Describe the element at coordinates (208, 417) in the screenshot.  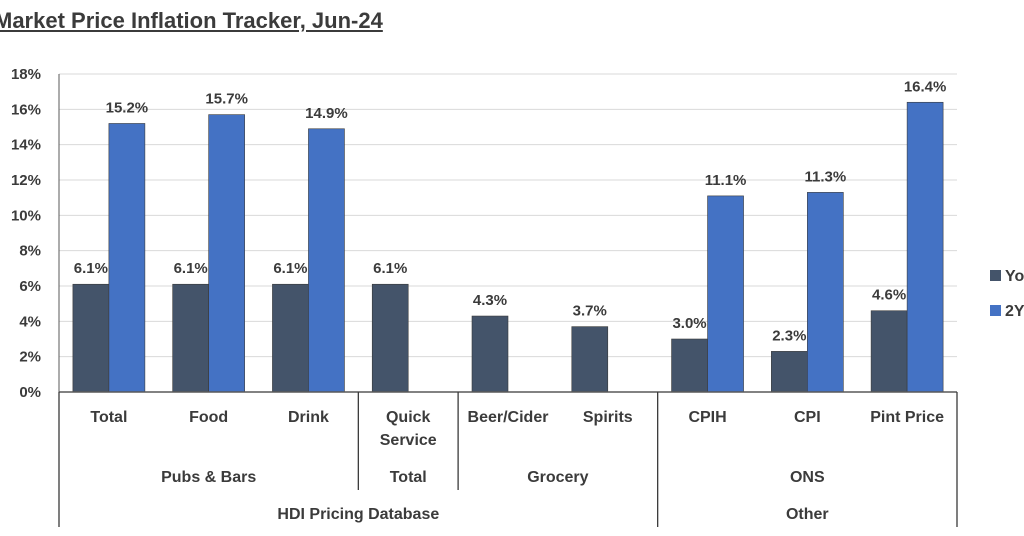
I see `category-label: Food` at that location.